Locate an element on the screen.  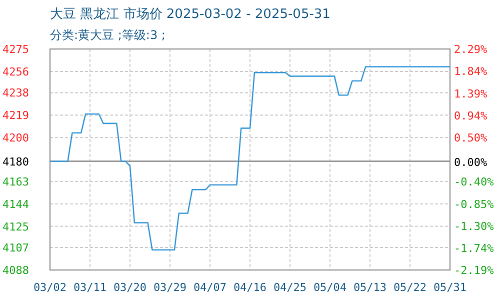
y-tick-label: 4275 is located at coordinates (15, 49).